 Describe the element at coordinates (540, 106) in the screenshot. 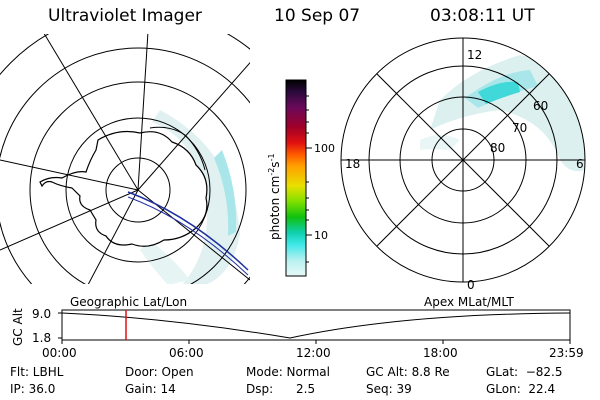

I see `apex-lat-60: 60` at that location.